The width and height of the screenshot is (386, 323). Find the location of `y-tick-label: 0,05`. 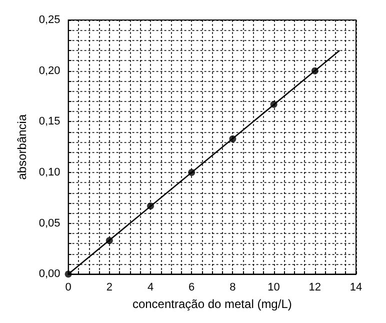

y-tick-label: 0,05 is located at coordinates (49, 223).